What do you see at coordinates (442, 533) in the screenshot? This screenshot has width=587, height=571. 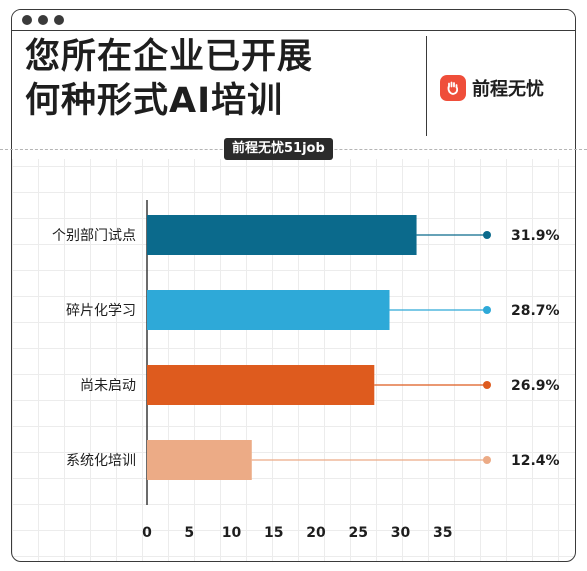 I see `x-tick-label: 35` at bounding box center [442, 533].